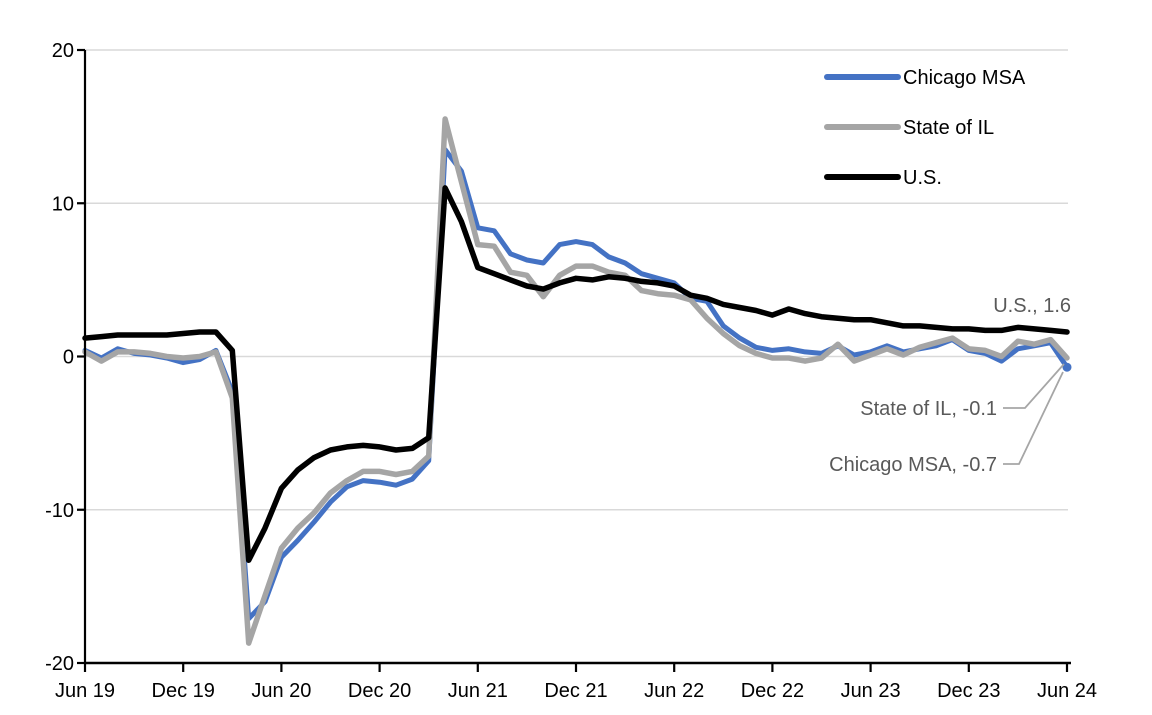 Image resolution: width=1152 pixels, height=715 pixels. Describe the element at coordinates (1067, 691) in the screenshot. I see `x-tick-label: Jun 24` at that location.